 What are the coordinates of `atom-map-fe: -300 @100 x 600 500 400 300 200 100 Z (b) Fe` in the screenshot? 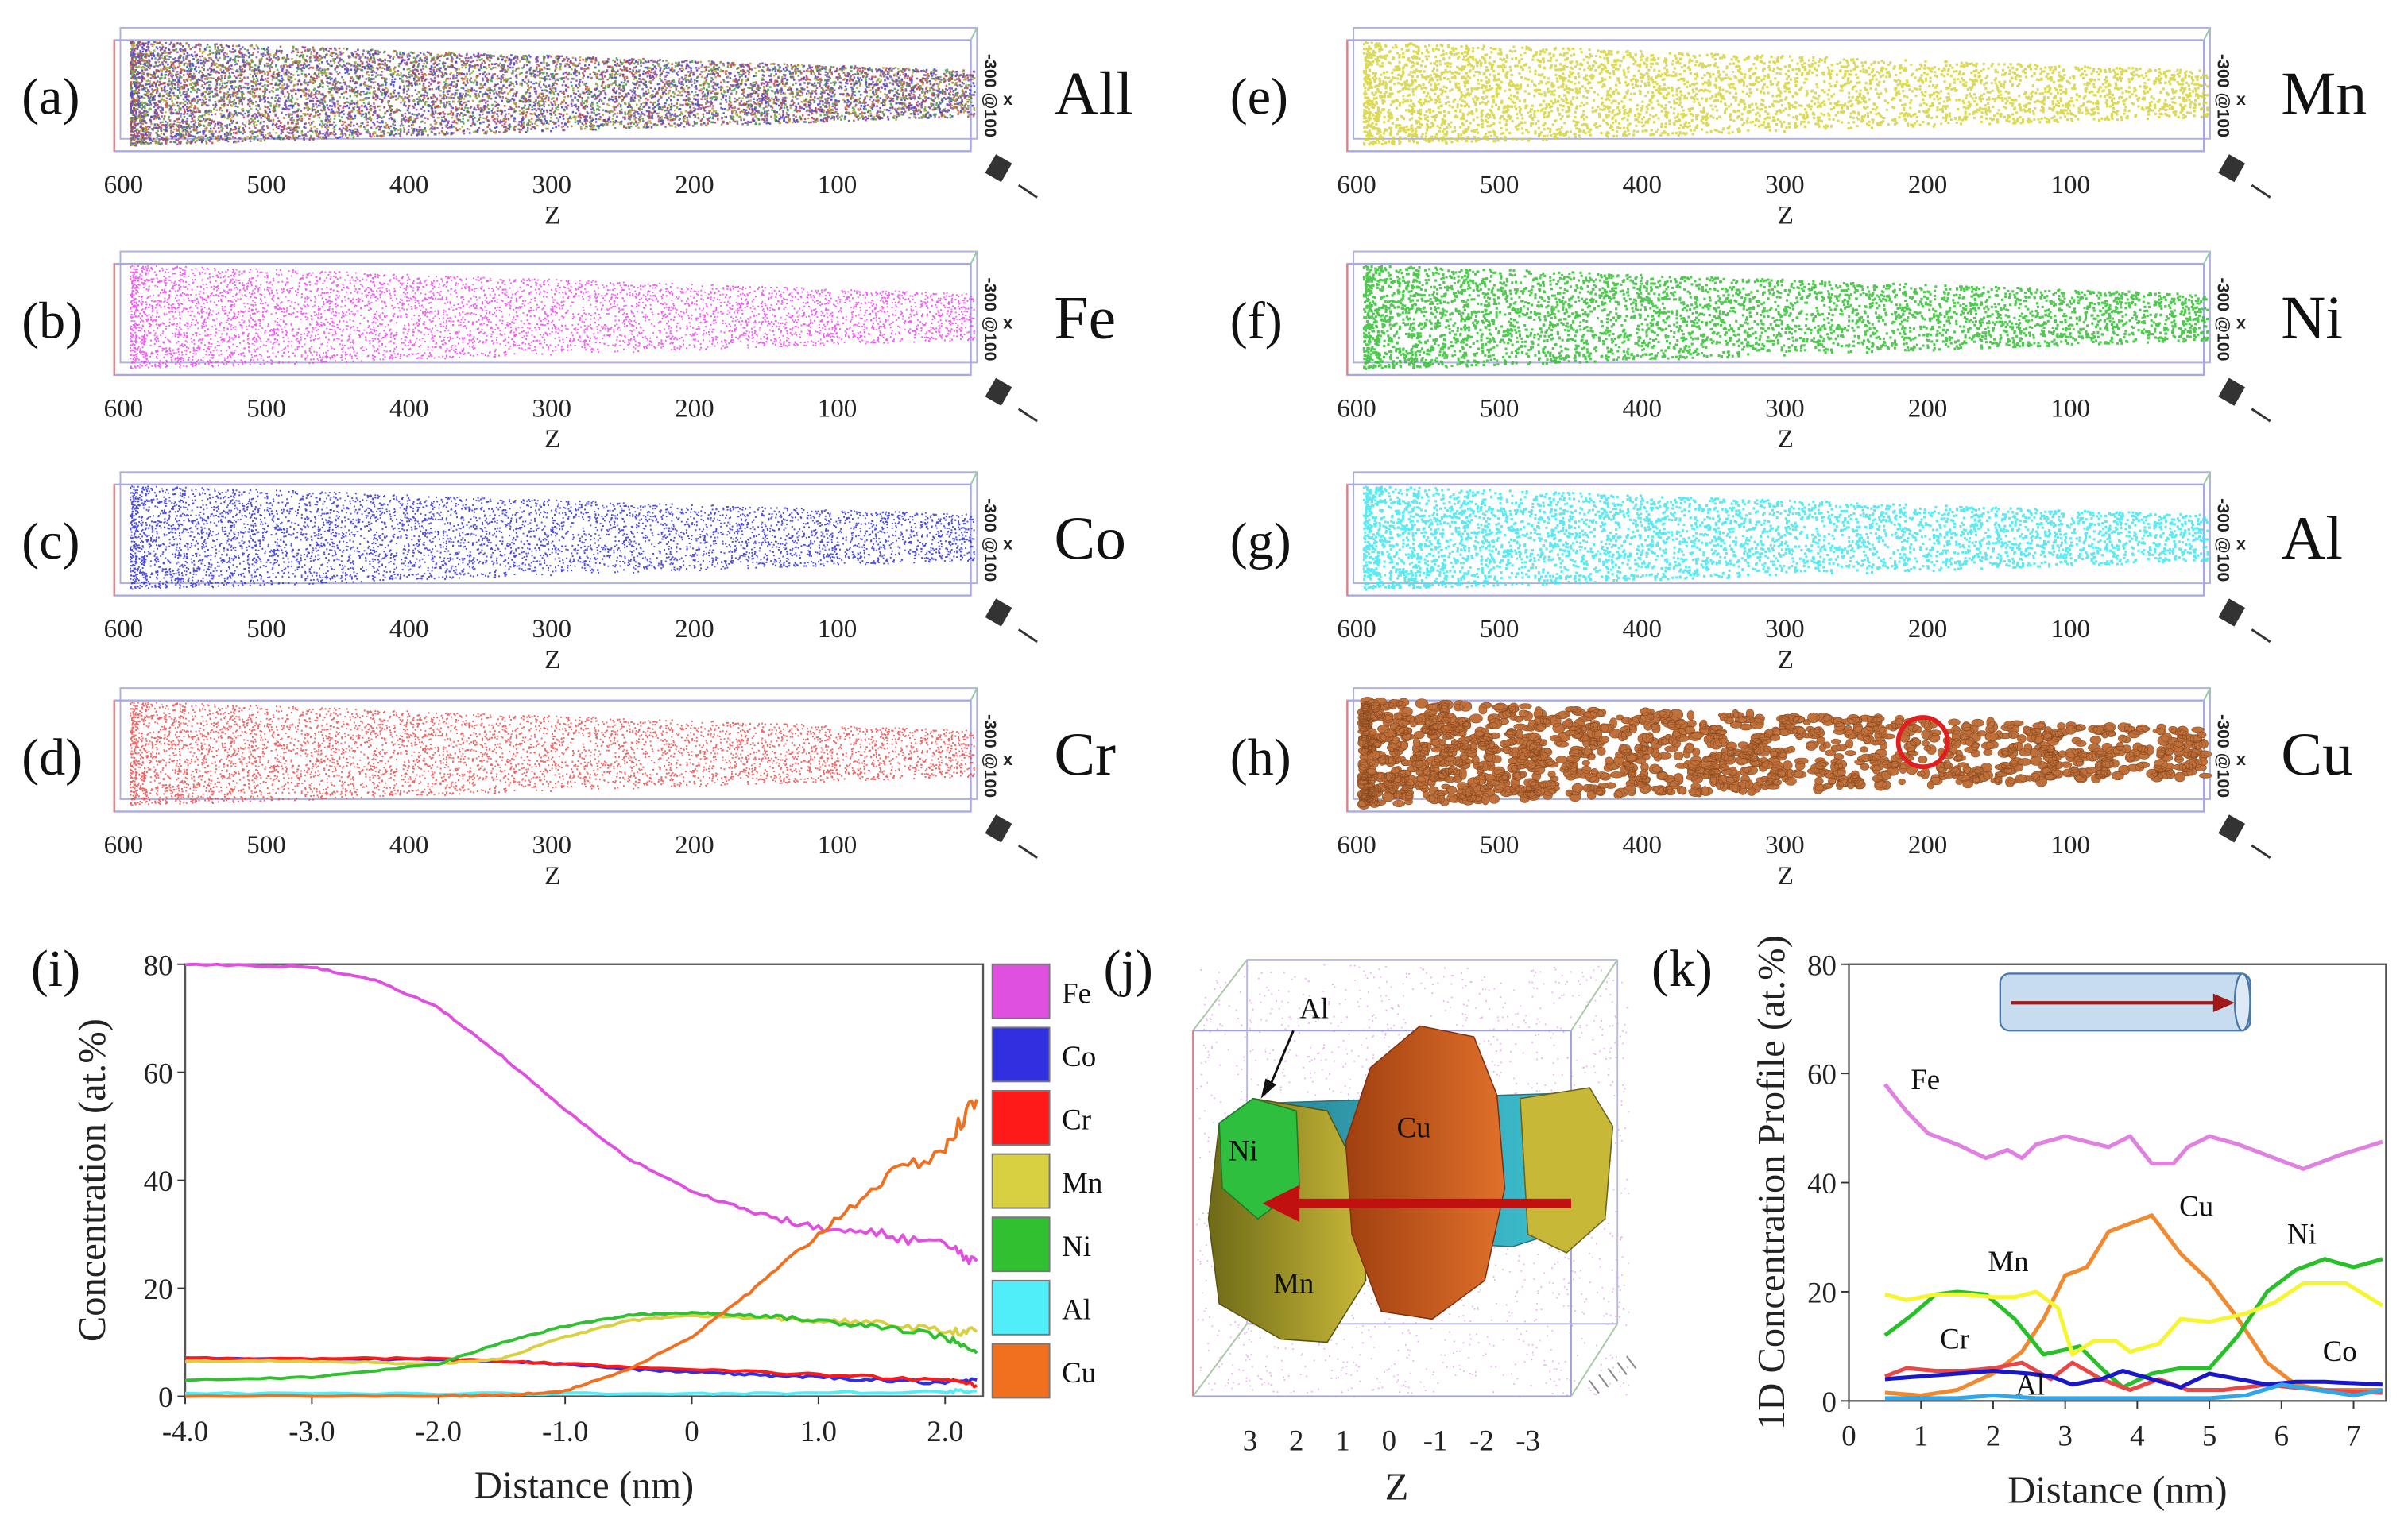 It's located at (568, 352).